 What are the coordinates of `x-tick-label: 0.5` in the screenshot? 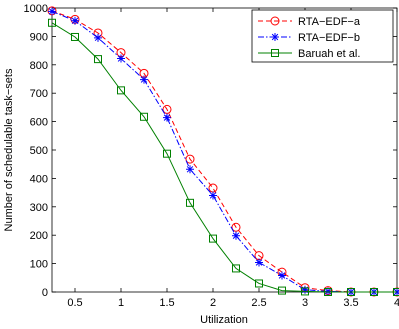 It's located at (74, 303).